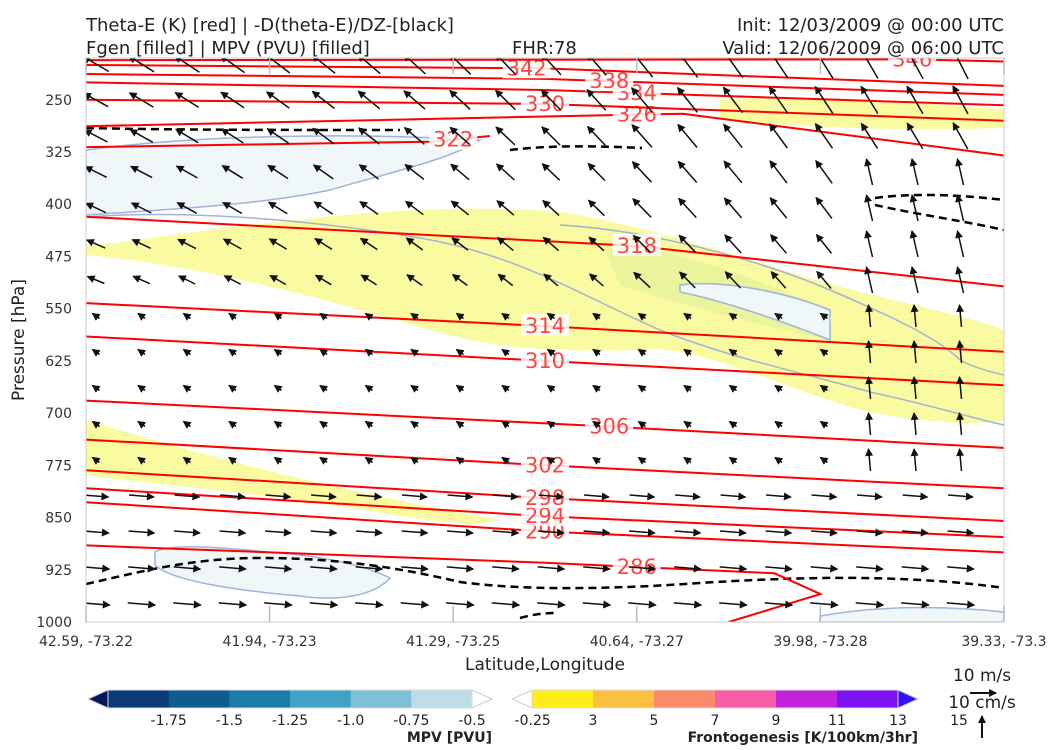 The height and width of the screenshot is (750, 1050). I want to click on x-tick-label: 39.33, -73.3, so click(1003, 642).